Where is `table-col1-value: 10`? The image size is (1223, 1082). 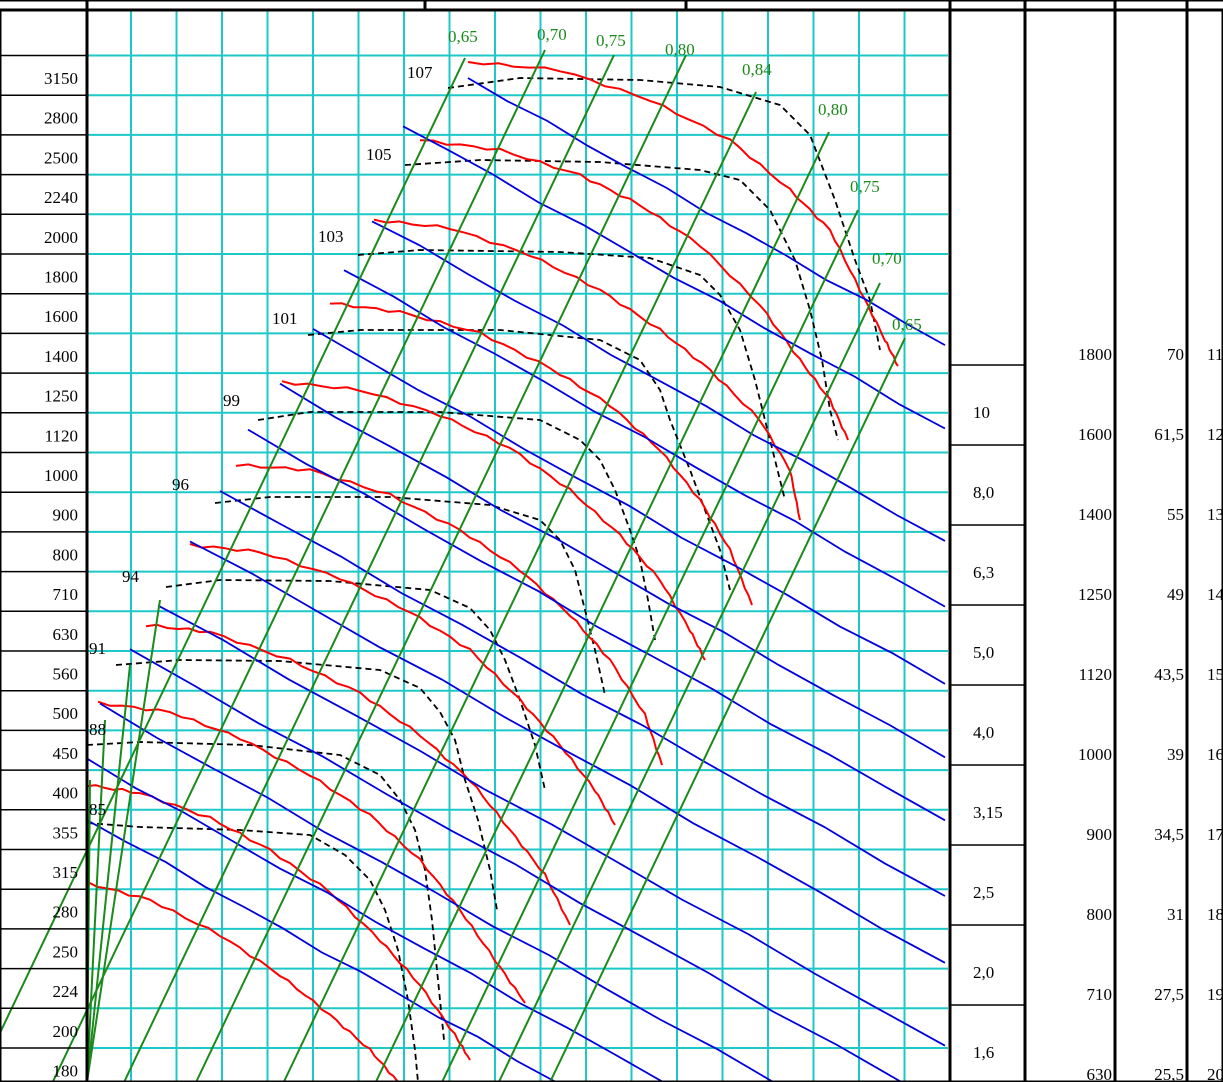
table-col1-value: 10 is located at coordinates (981, 412).